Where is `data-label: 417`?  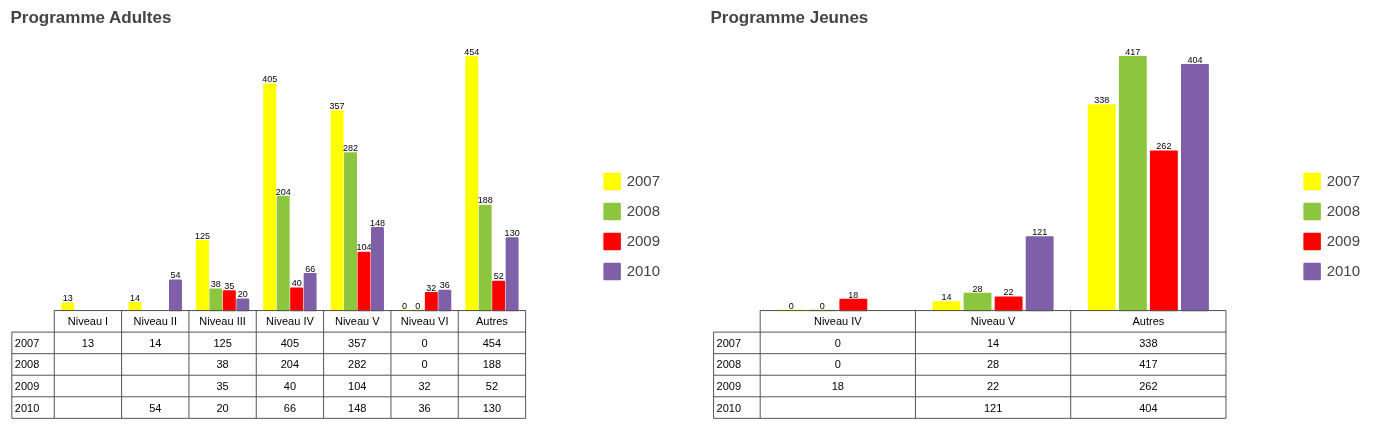 data-label: 417 is located at coordinates (1148, 364).